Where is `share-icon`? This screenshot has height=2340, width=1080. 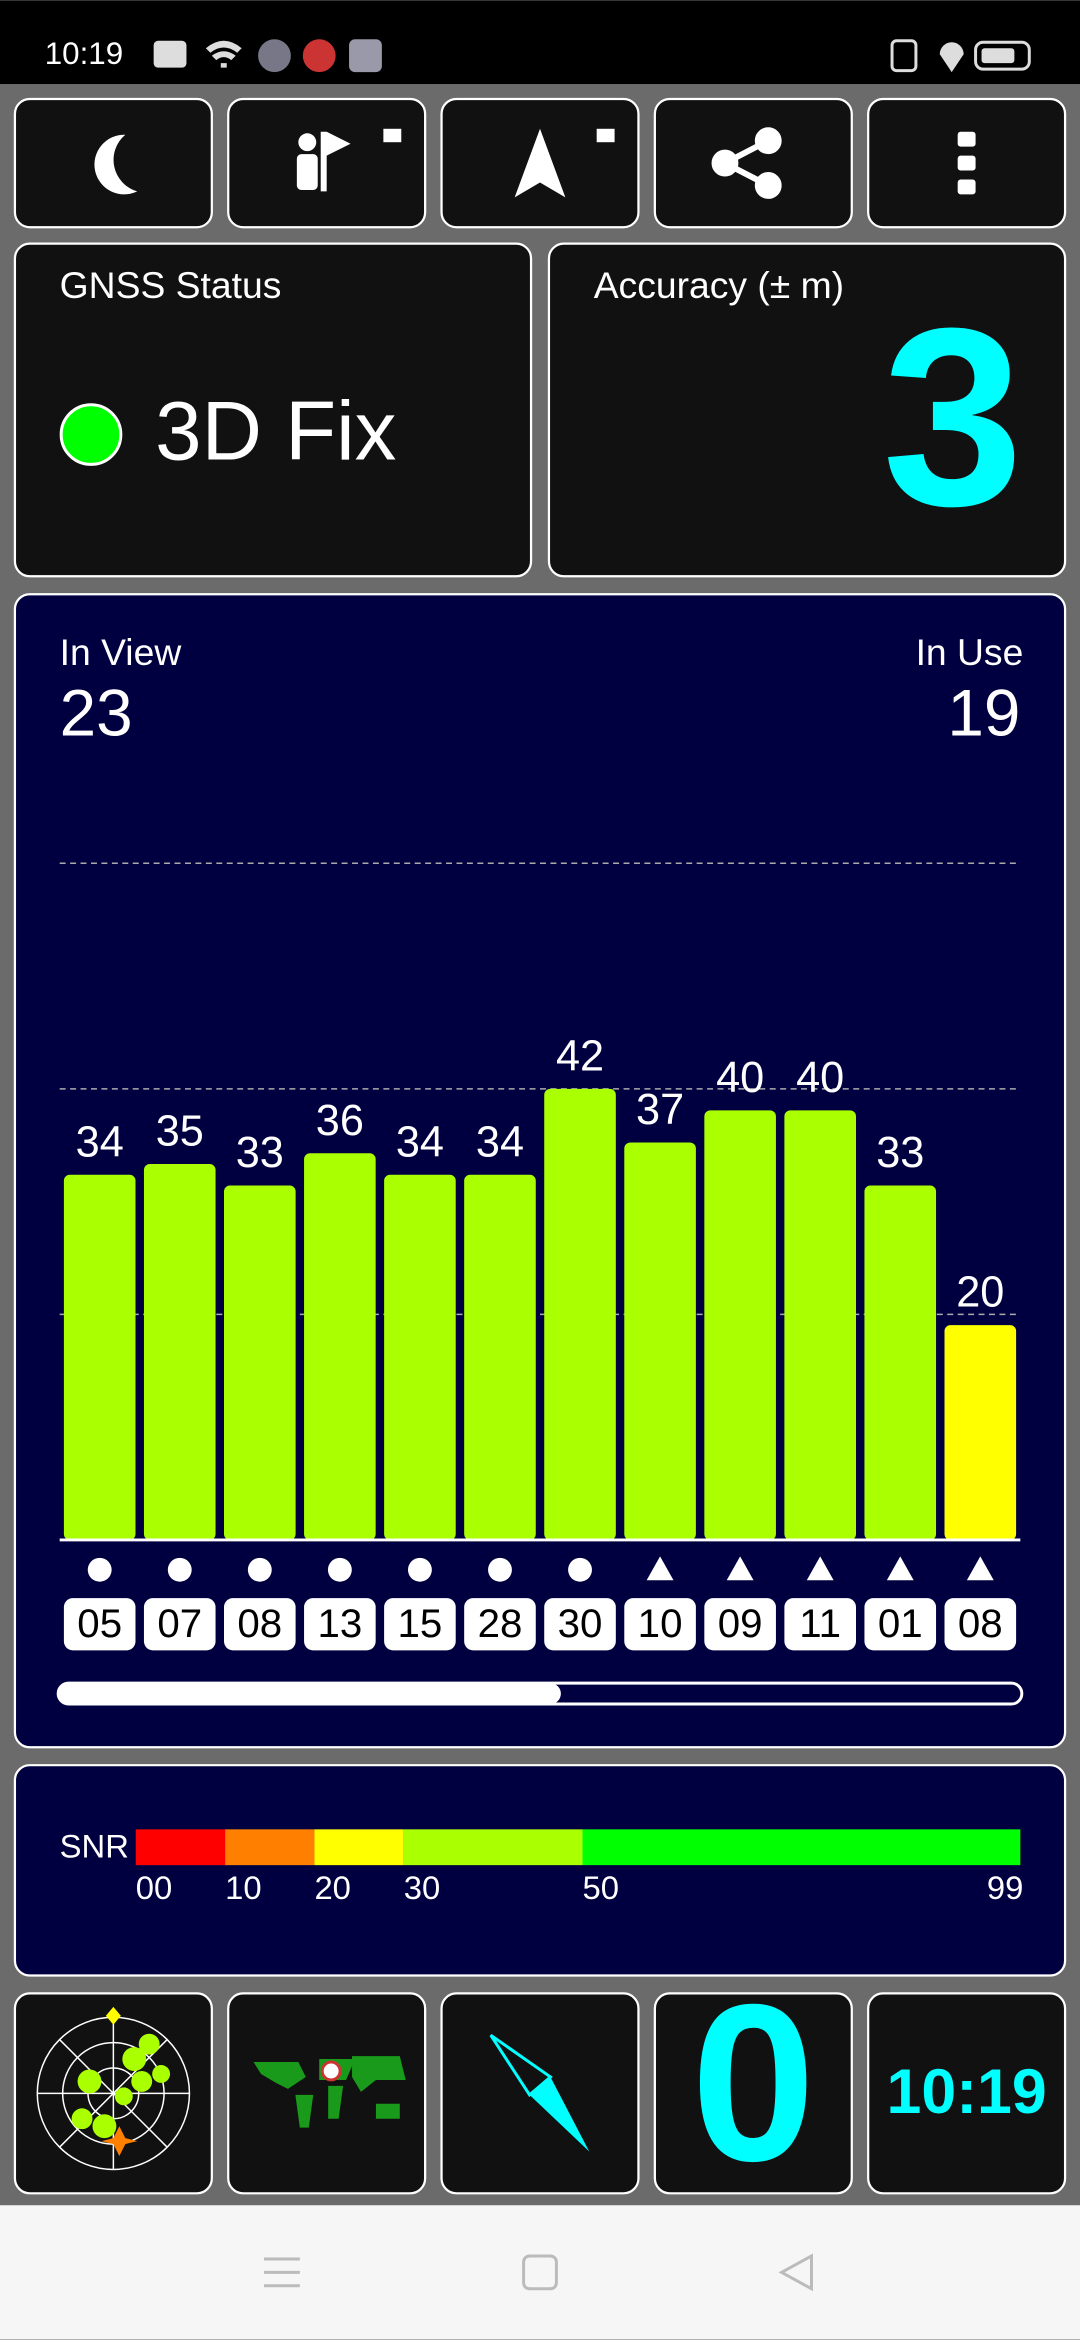
share-icon is located at coordinates (746, 163).